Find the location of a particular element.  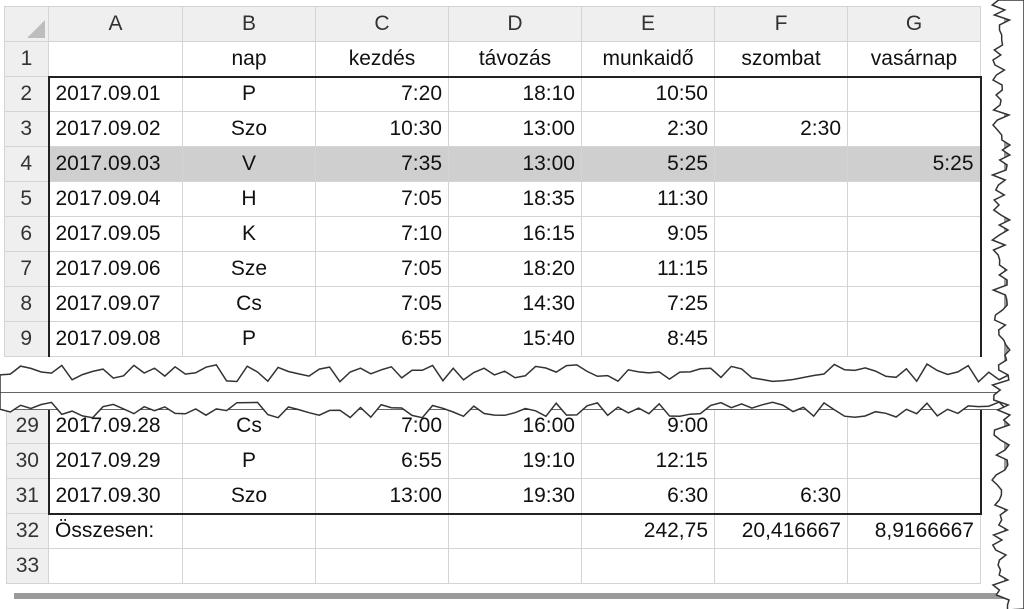

cell-e: 2:30 is located at coordinates (648, 129).